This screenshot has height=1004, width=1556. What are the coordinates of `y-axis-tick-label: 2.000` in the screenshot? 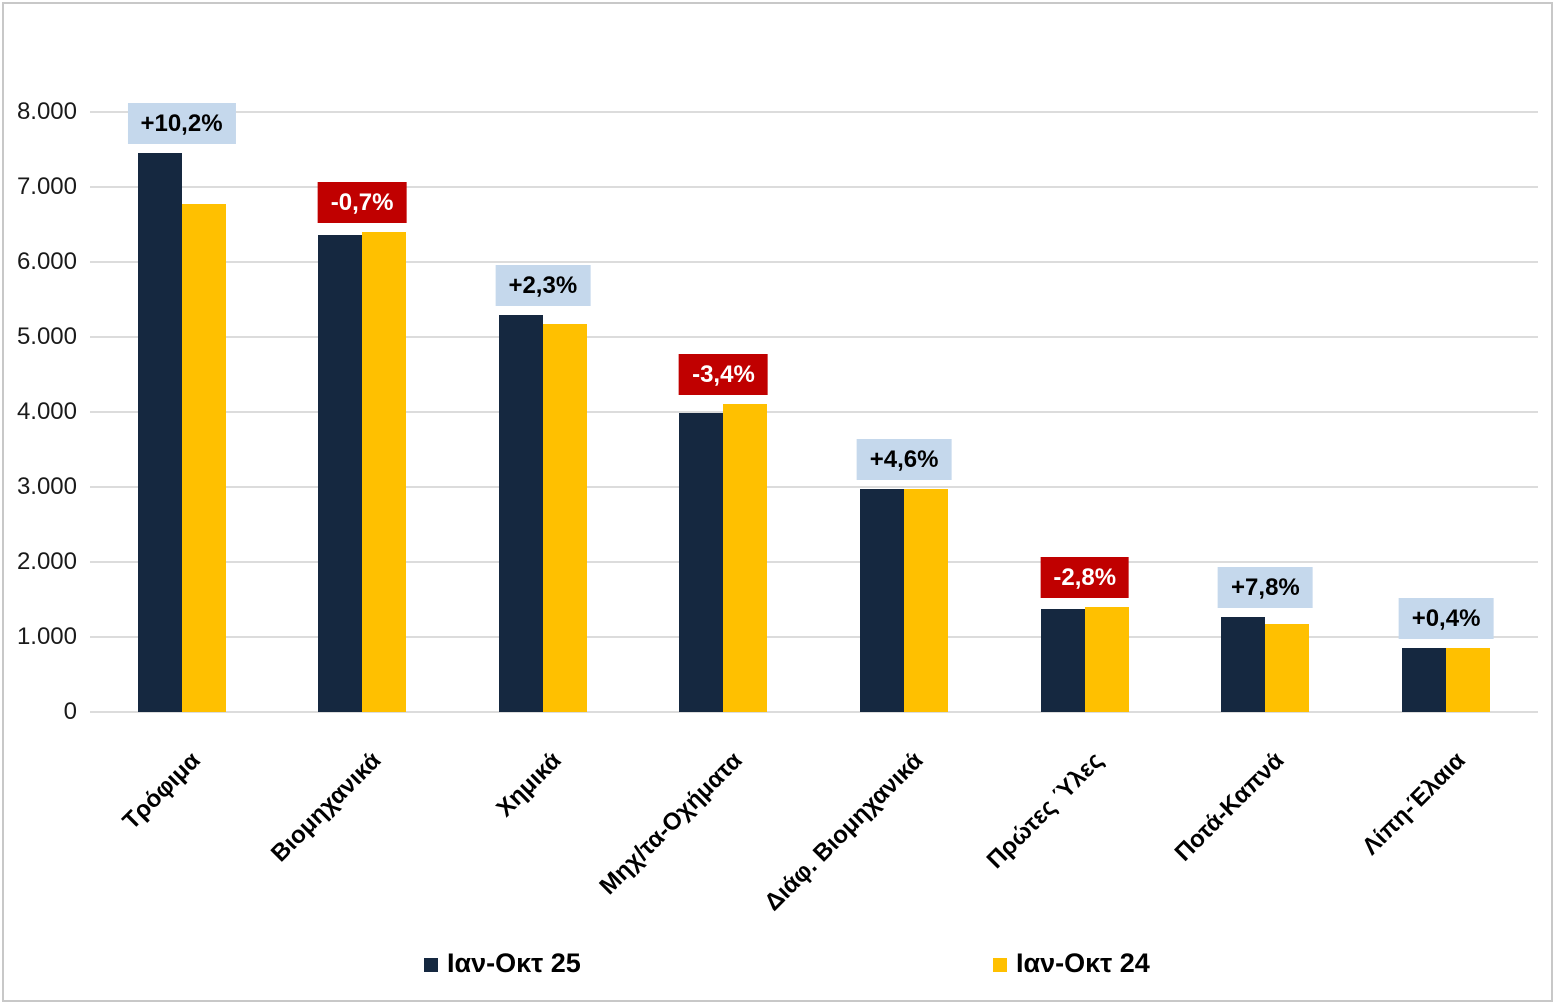 It's located at (46, 561).